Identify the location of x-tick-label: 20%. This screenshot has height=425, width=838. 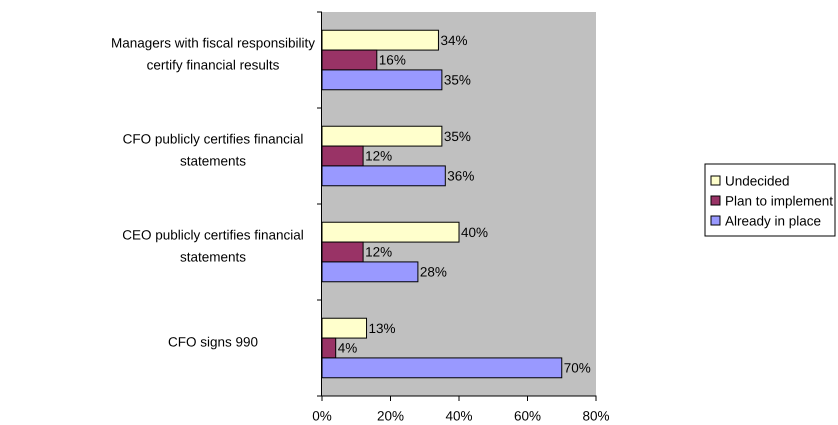
(390, 416).